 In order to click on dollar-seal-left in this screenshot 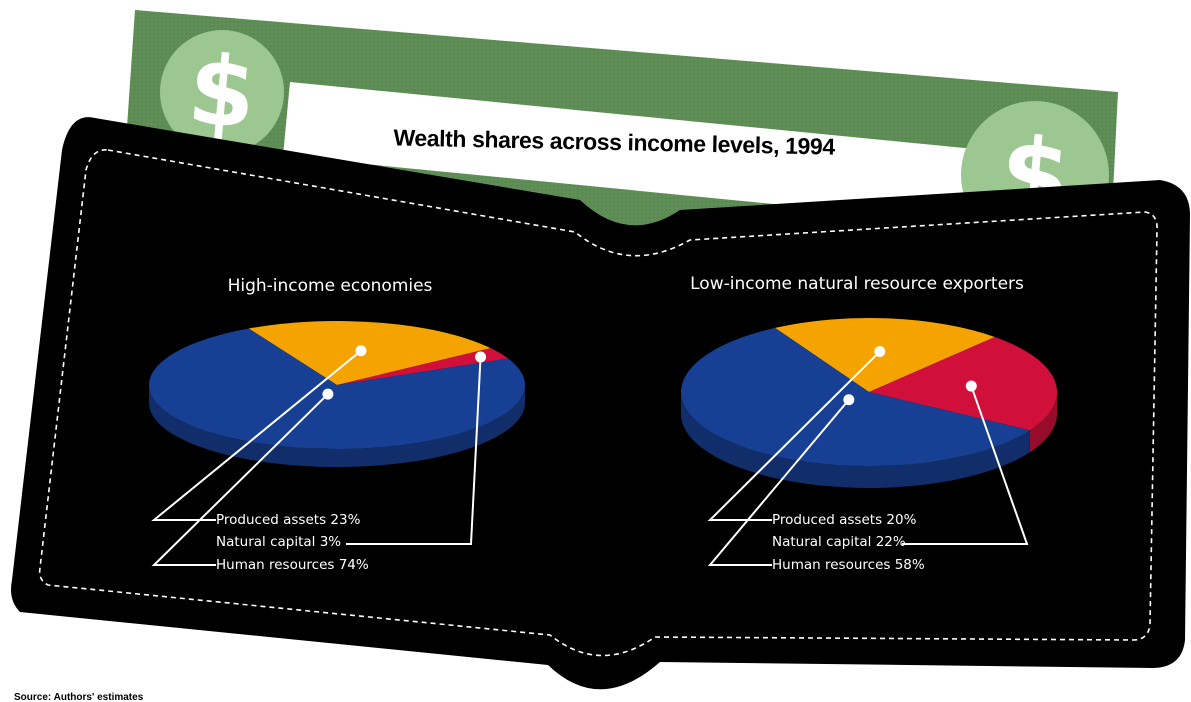, I will do `click(222, 92)`.